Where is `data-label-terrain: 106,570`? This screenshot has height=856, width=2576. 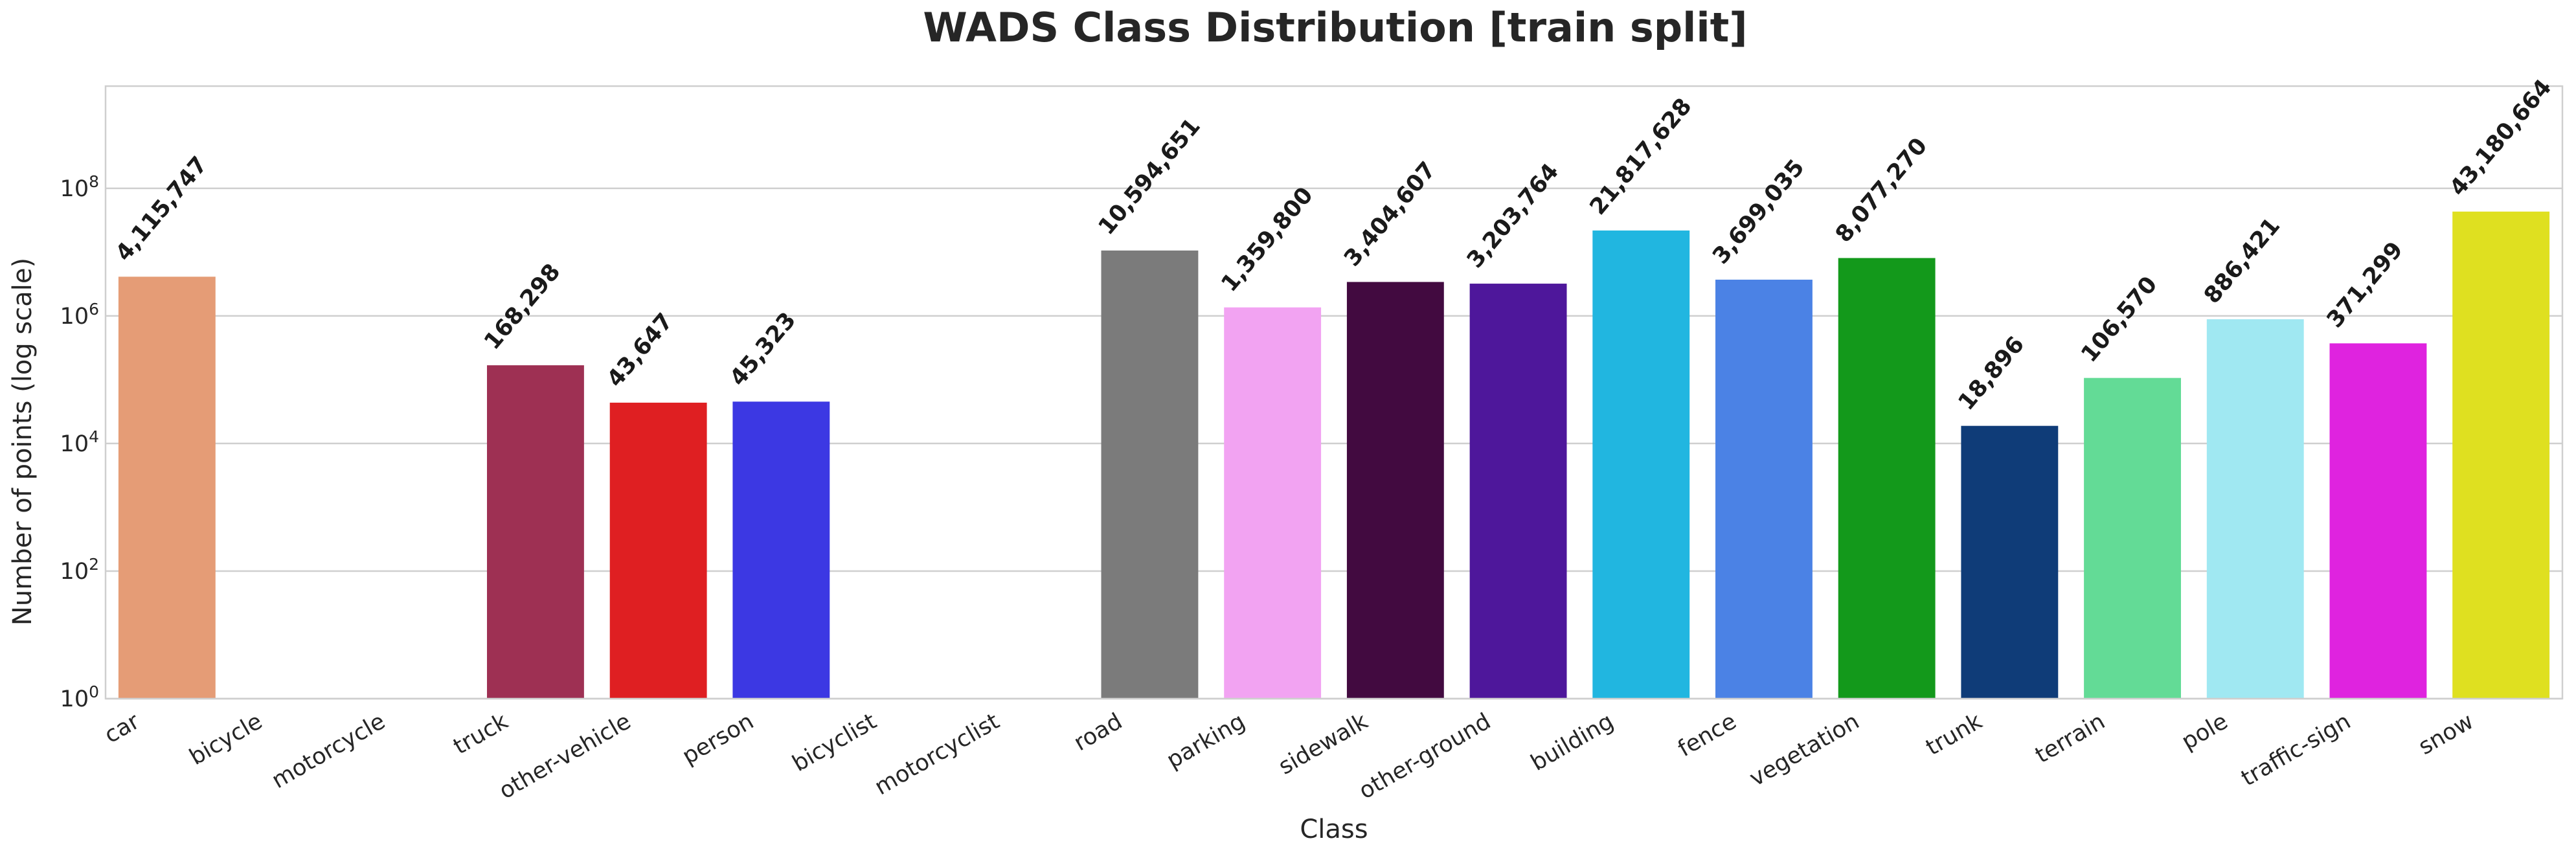 data-label-terrain: 106,570 is located at coordinates (2119, 320).